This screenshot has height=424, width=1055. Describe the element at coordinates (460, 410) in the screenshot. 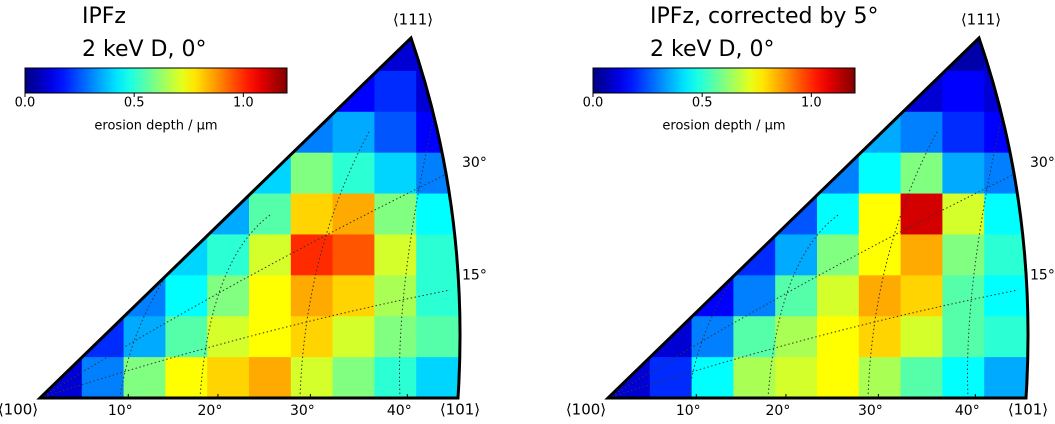

I see `corner-label: ⟨101⟩` at that location.